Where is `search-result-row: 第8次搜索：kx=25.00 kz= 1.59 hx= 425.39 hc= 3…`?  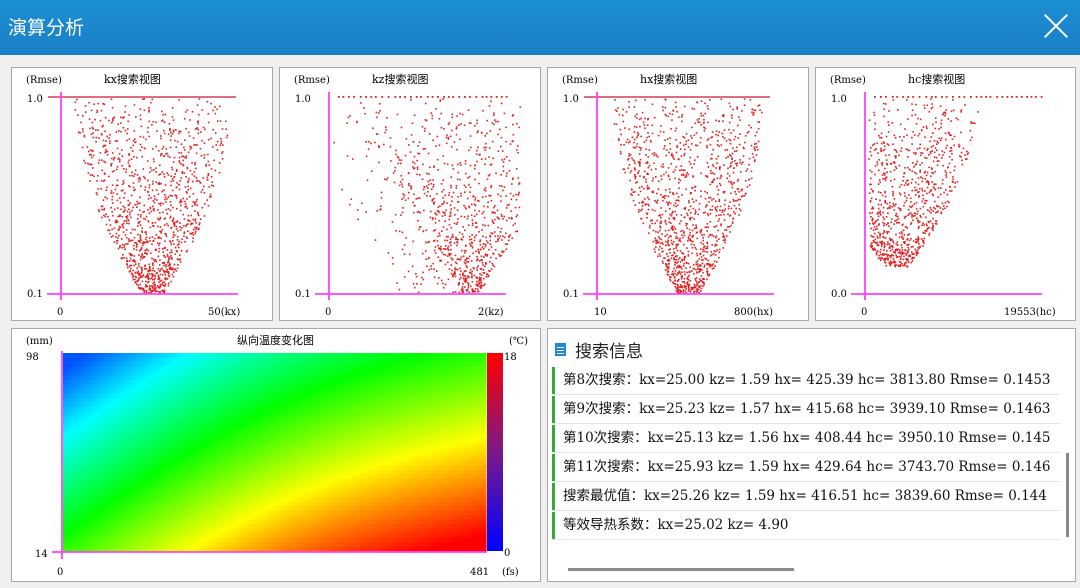
search-result-row: 第8次搜索：kx=25.00 kz= 1.59 hx= 425.39 hc= 3… is located at coordinates (806, 380).